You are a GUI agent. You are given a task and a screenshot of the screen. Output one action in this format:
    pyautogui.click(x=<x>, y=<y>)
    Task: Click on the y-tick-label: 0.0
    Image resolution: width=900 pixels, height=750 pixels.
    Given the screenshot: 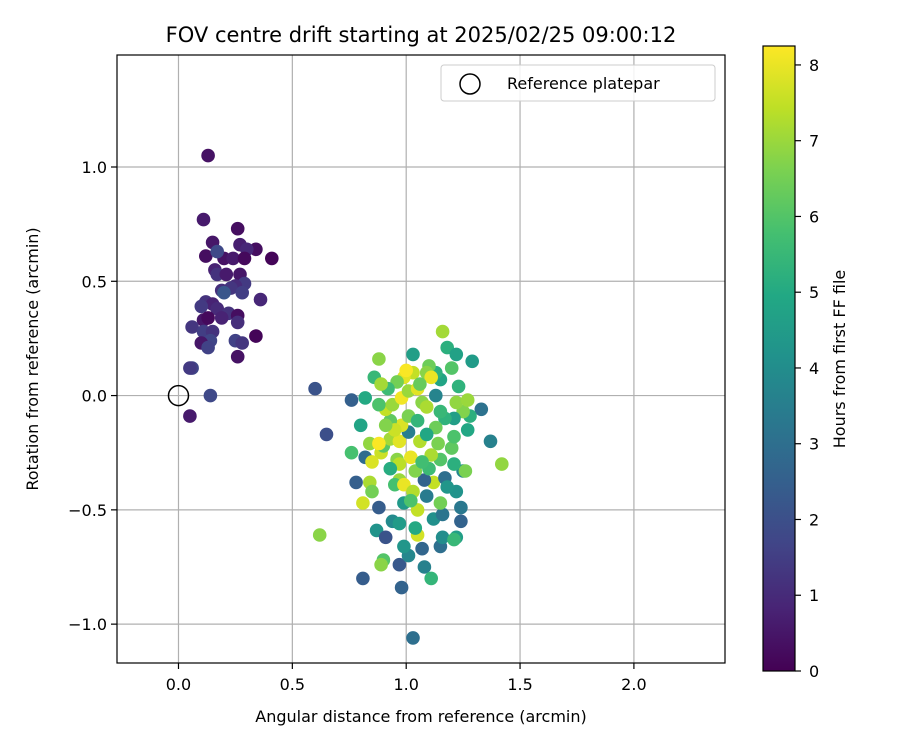 What is the action you would take?
    pyautogui.click(x=94, y=396)
    